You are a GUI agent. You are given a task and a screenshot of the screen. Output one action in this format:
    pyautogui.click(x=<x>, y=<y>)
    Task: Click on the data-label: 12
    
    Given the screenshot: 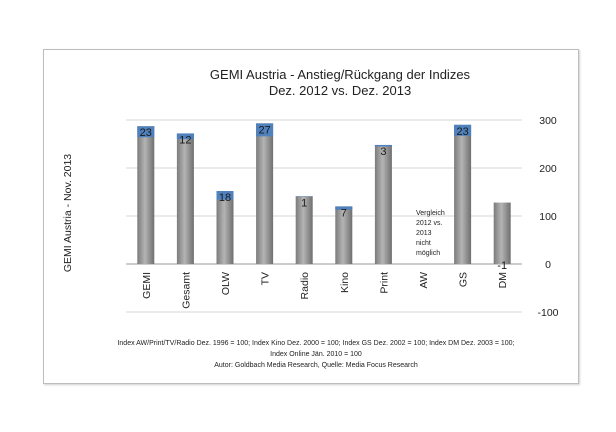 What is the action you would take?
    pyautogui.click(x=185, y=140)
    